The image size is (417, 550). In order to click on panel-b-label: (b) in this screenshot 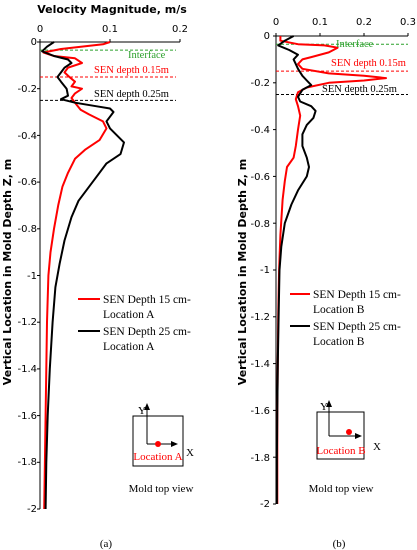, I will do `click(339, 544)`.